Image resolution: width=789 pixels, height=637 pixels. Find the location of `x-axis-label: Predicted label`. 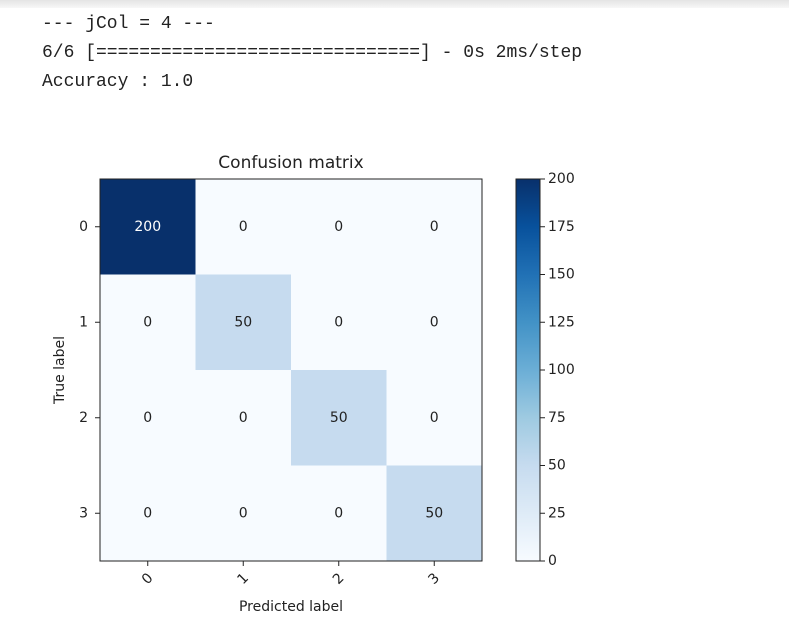

x-axis-label: Predicted label is located at coordinates (291, 607).